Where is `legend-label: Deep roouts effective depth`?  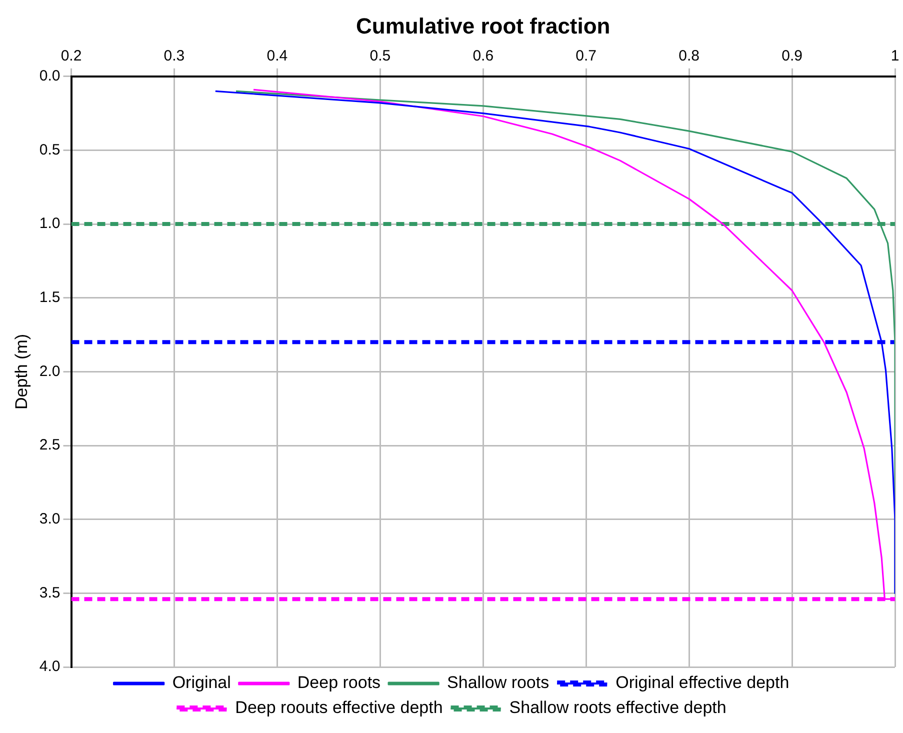 legend-label: Deep roouts effective depth is located at coordinates (339, 708).